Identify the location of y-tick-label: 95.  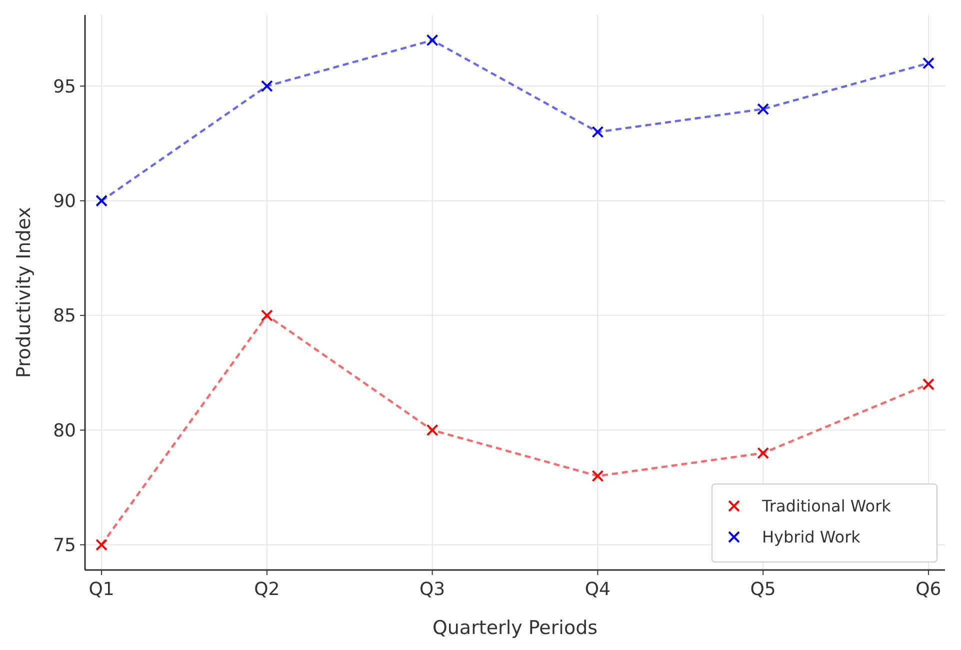
(64, 87).